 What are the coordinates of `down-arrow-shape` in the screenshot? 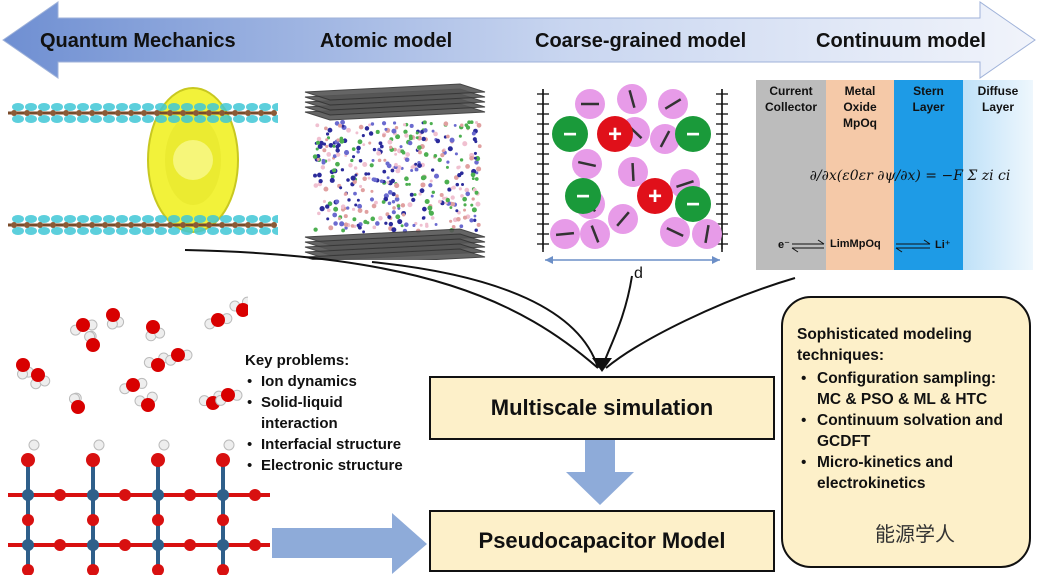 It's located at (600, 472).